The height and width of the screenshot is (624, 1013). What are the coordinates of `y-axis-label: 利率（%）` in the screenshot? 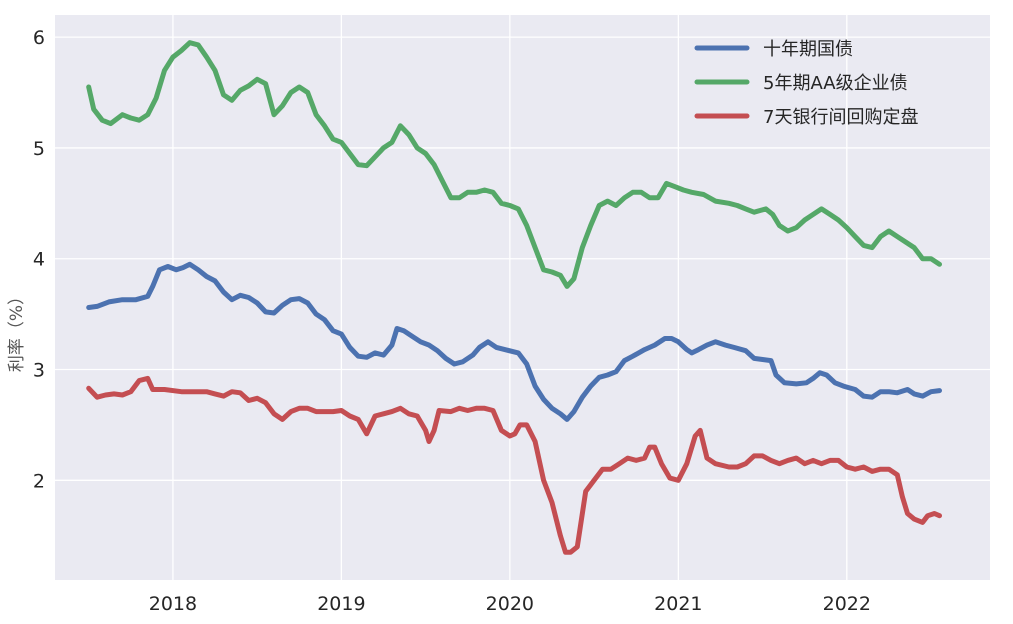 It's located at (17, 330).